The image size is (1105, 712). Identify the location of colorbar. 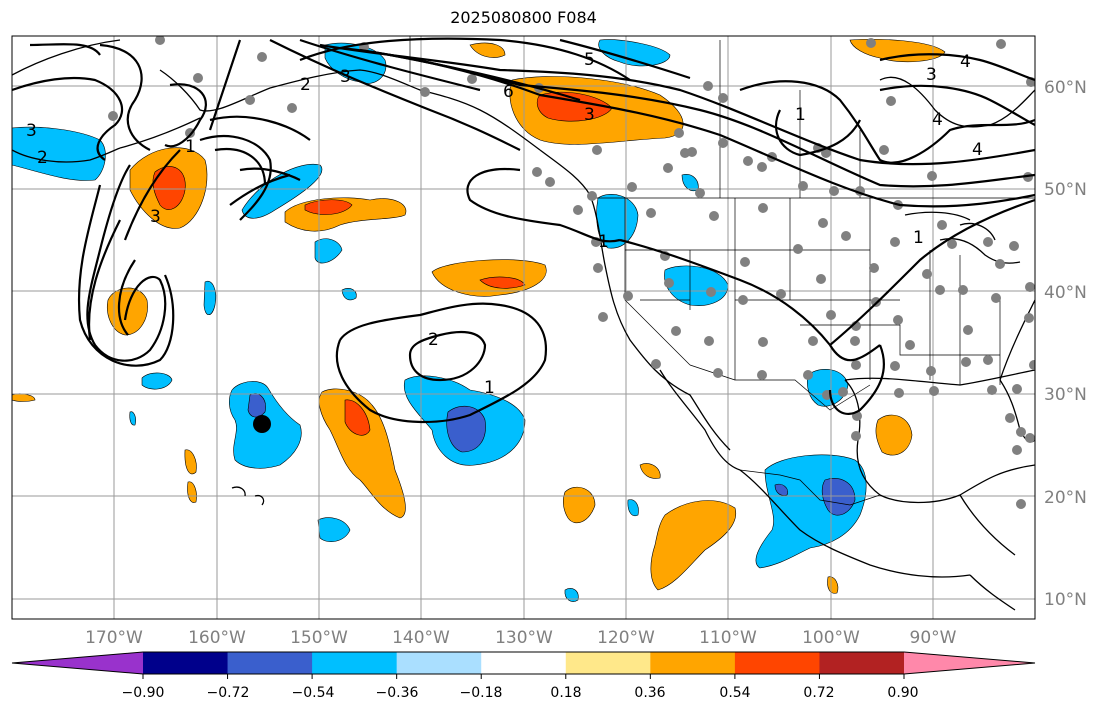
(523, 665).